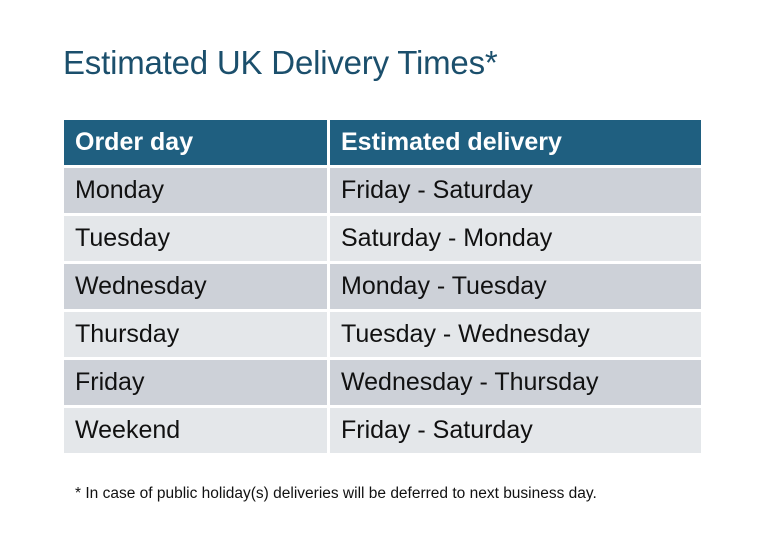 The height and width of the screenshot is (555, 769). Describe the element at coordinates (195, 334) in the screenshot. I see `order-day-cell: Thursday` at that location.